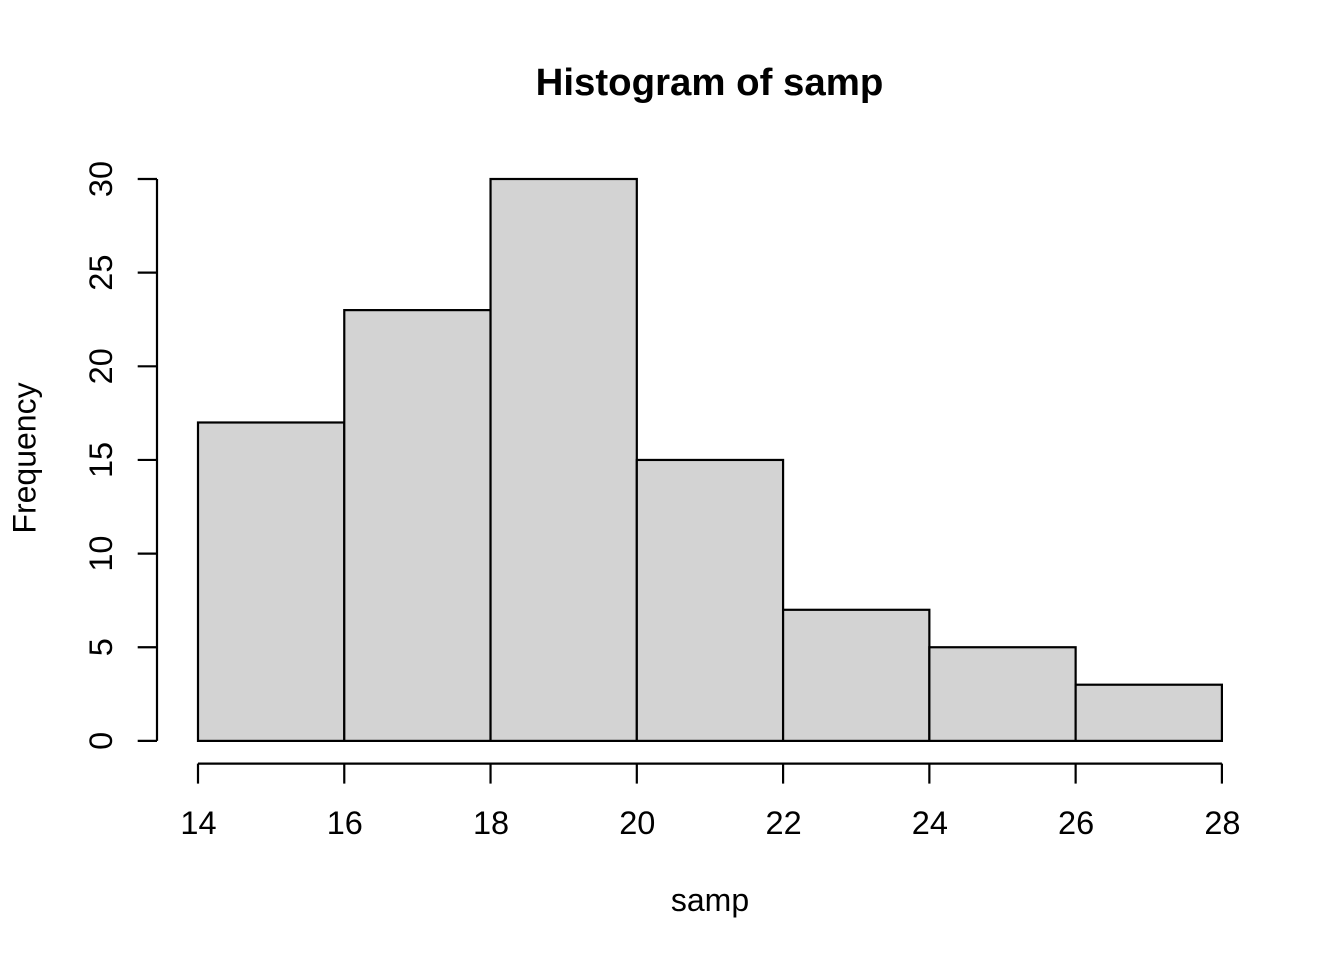  What do you see at coordinates (101, 554) in the screenshot?
I see `svg-text: 10` at bounding box center [101, 554].